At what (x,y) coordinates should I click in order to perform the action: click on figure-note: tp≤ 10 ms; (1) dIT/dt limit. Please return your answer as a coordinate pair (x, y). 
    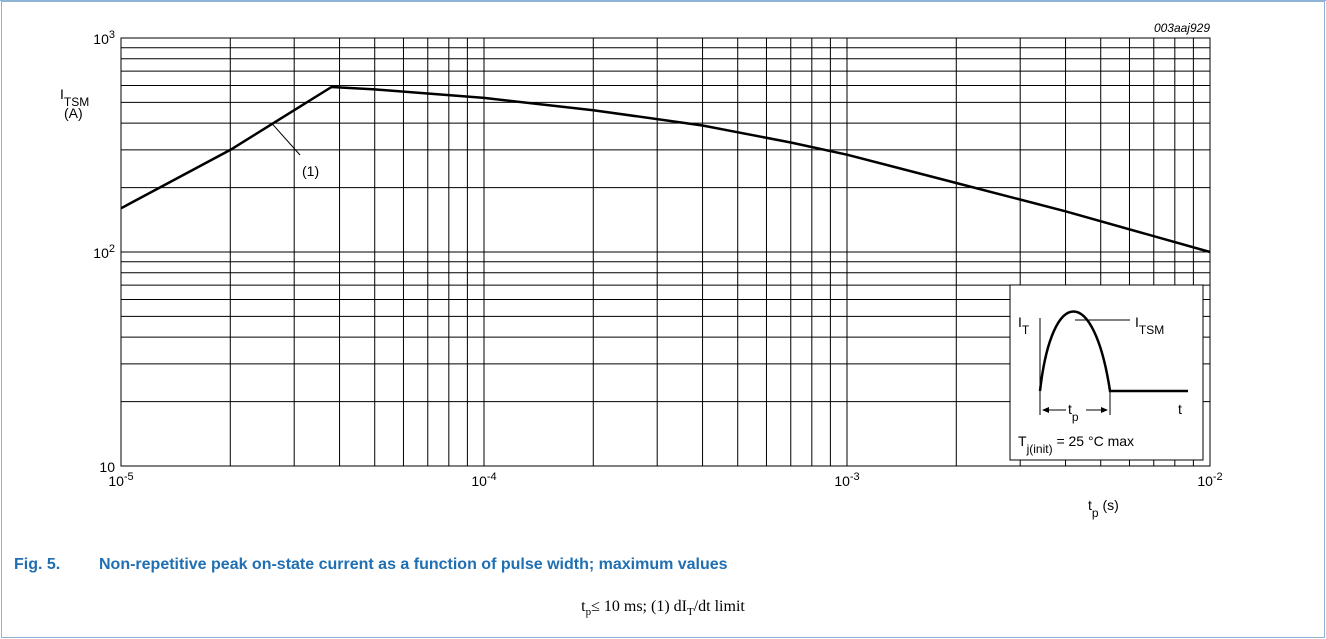
    Looking at the image, I should click on (663, 608).